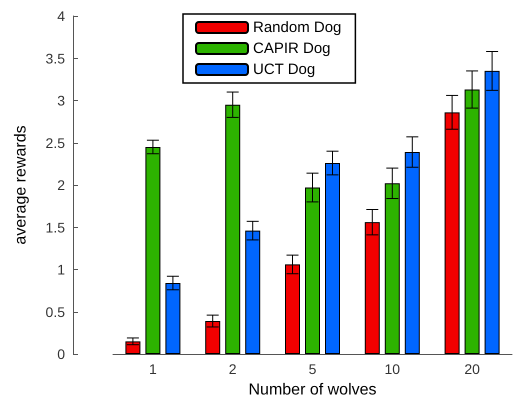 The height and width of the screenshot is (403, 518). I want to click on y-tick-label: 0.5, so click(56, 312).